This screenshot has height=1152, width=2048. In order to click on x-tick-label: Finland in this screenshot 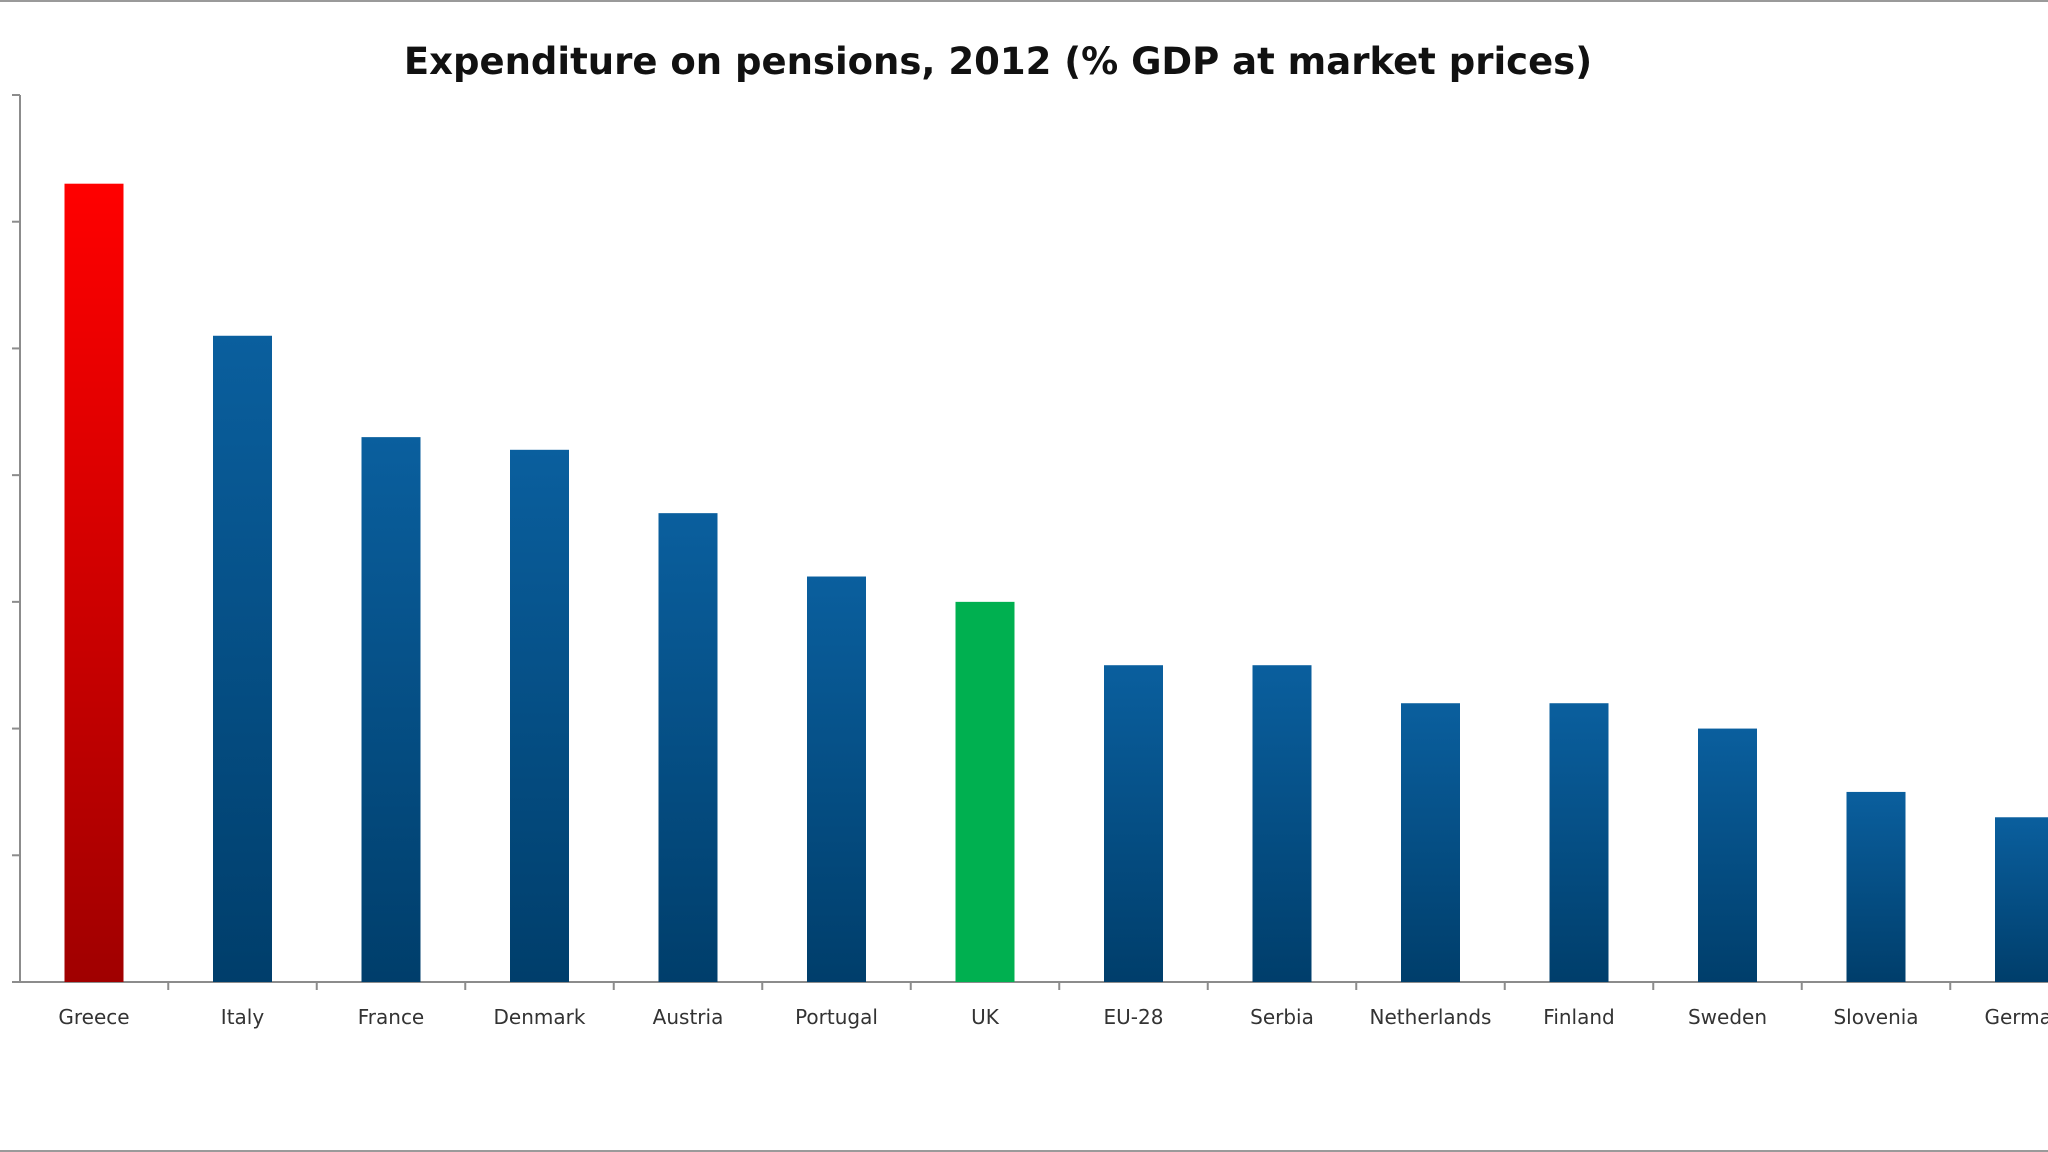, I will do `click(1578, 1017)`.